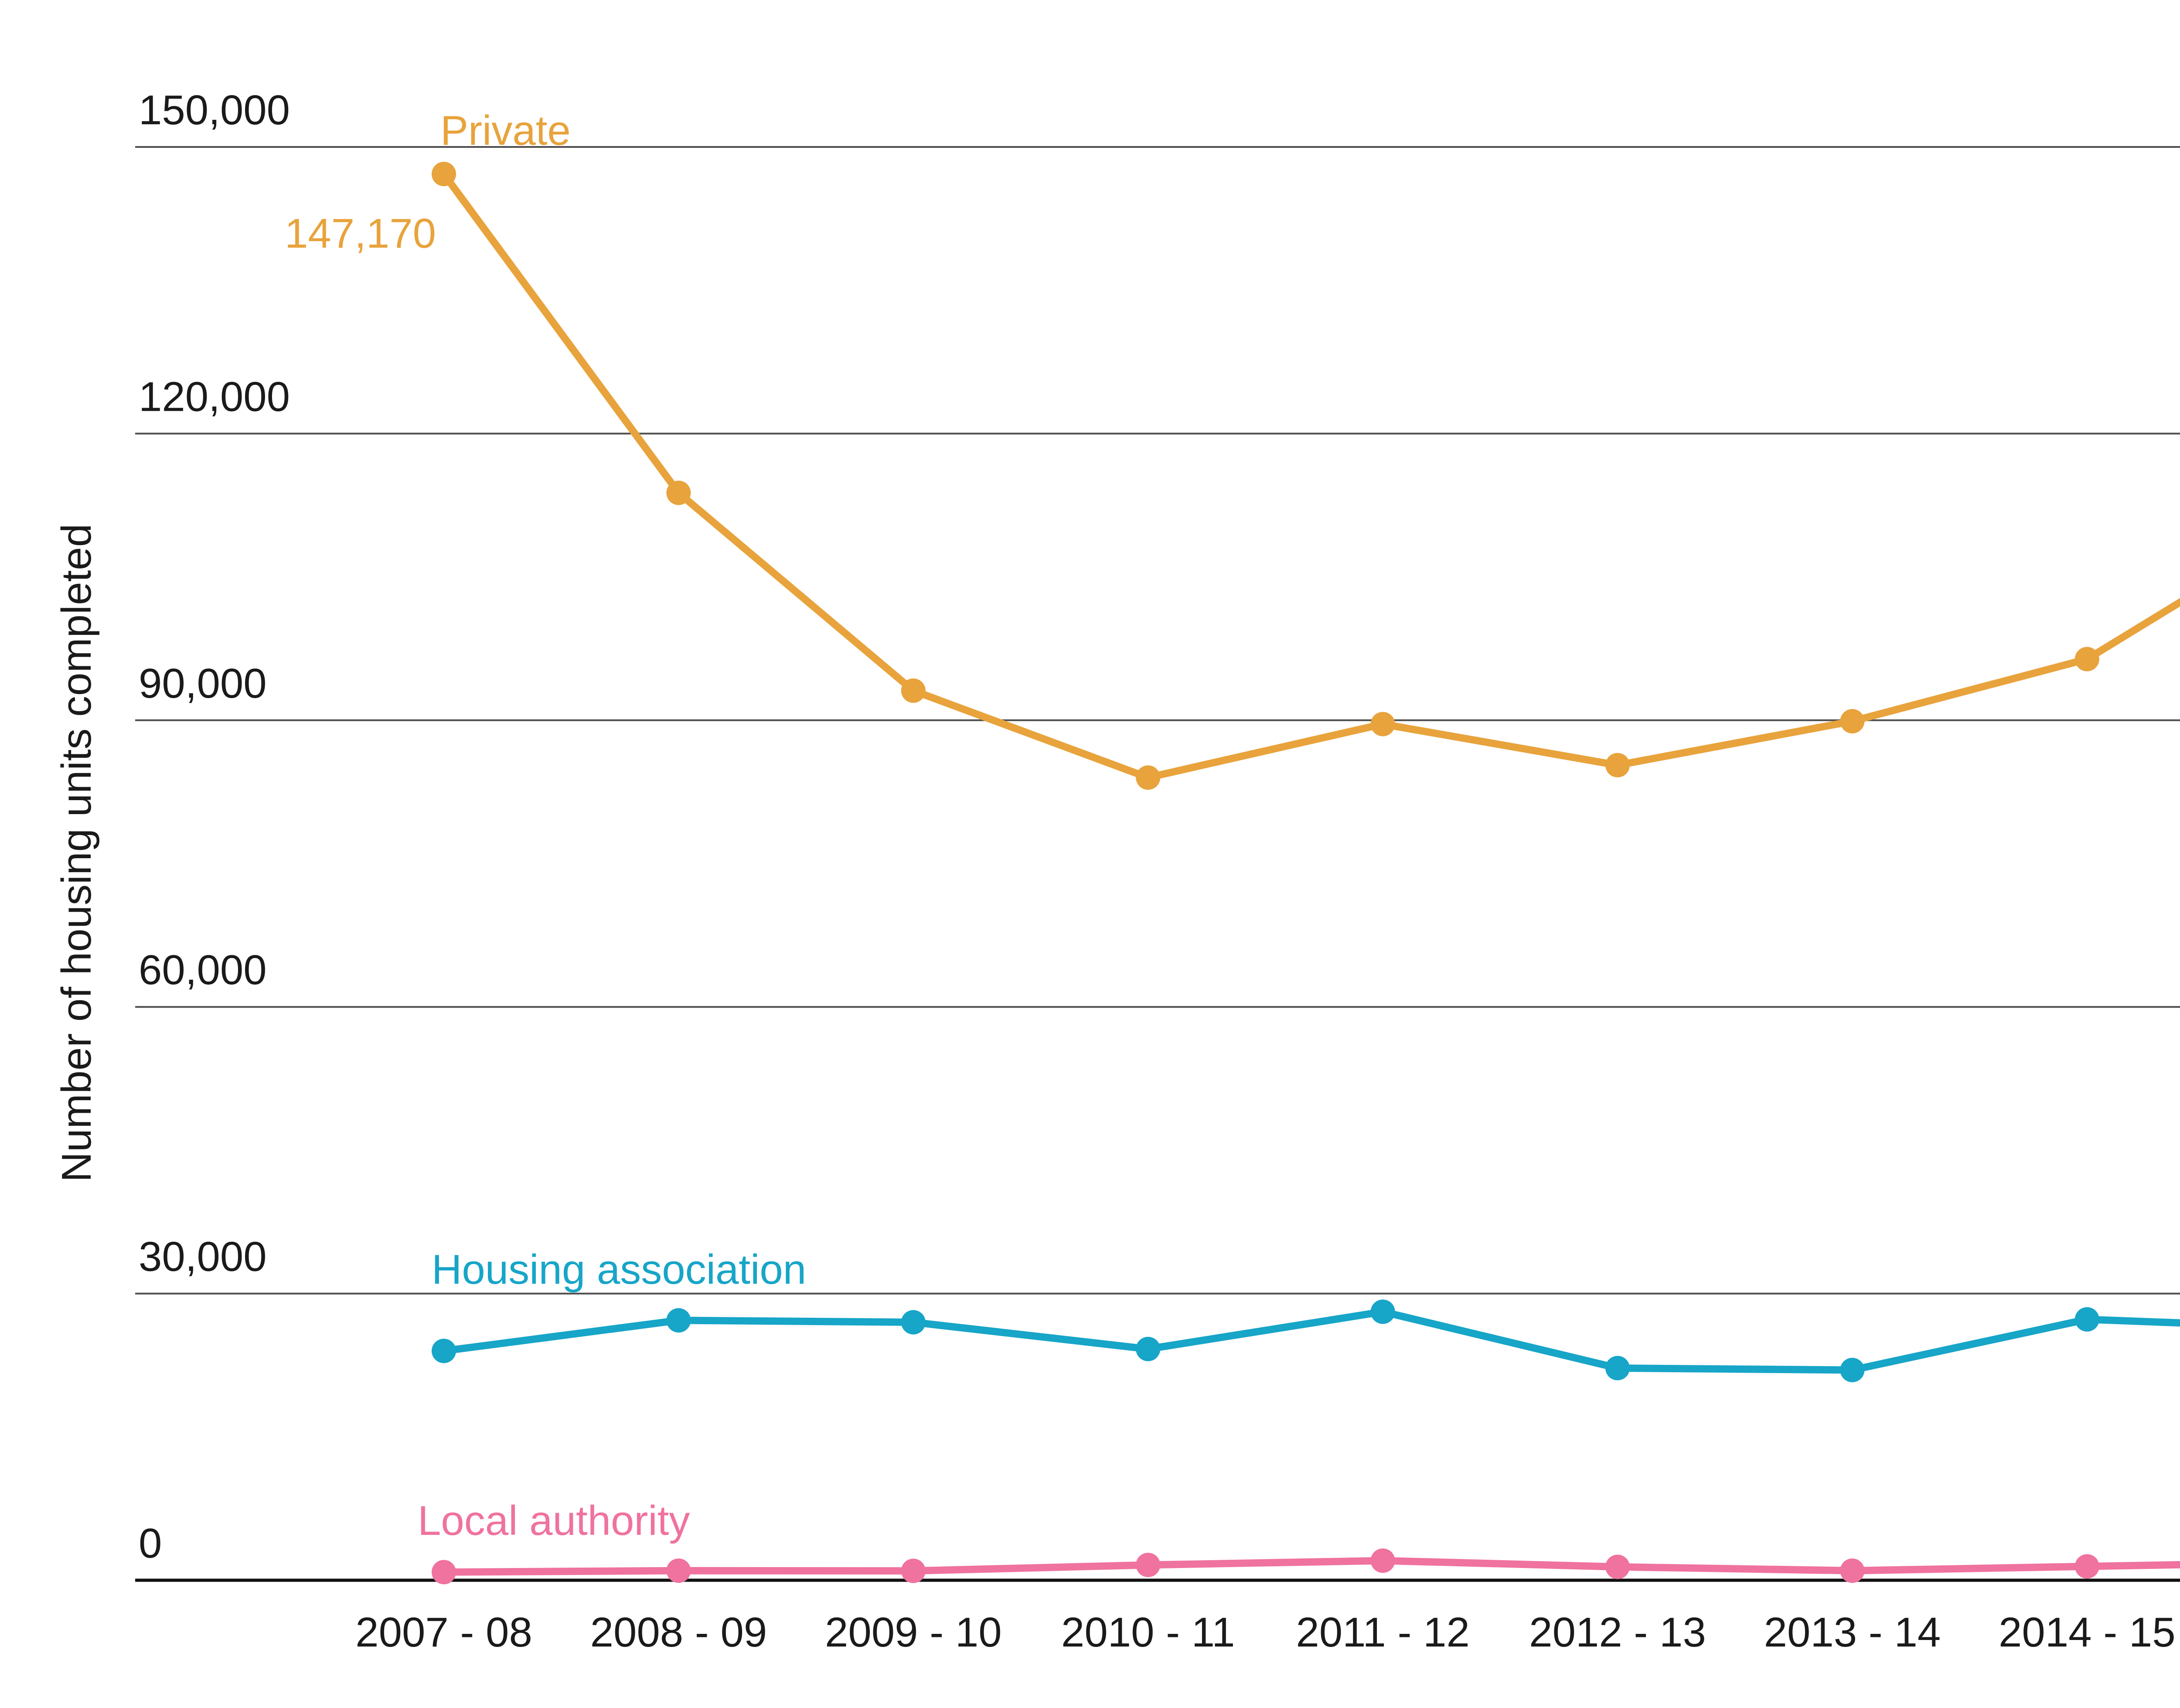  What do you see at coordinates (913, 1632) in the screenshot?
I see `x-tick-label: 2009 - 10` at bounding box center [913, 1632].